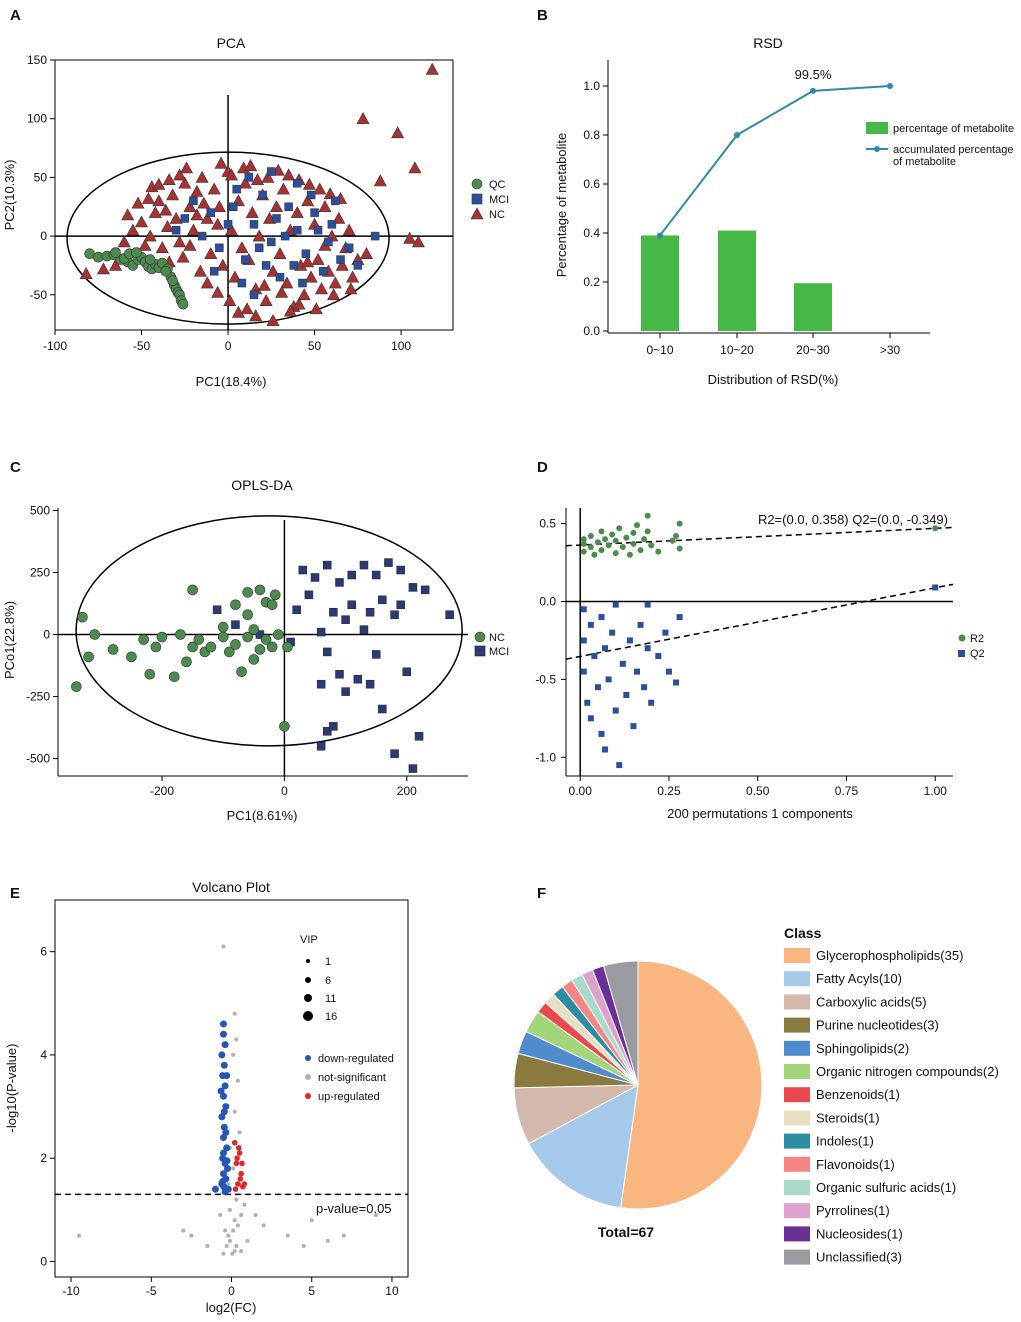 Image resolution: width=1021 pixels, height=1322 pixels. What do you see at coordinates (620, 1023) in the screenshot?
I see `pie-slice` at bounding box center [620, 1023].